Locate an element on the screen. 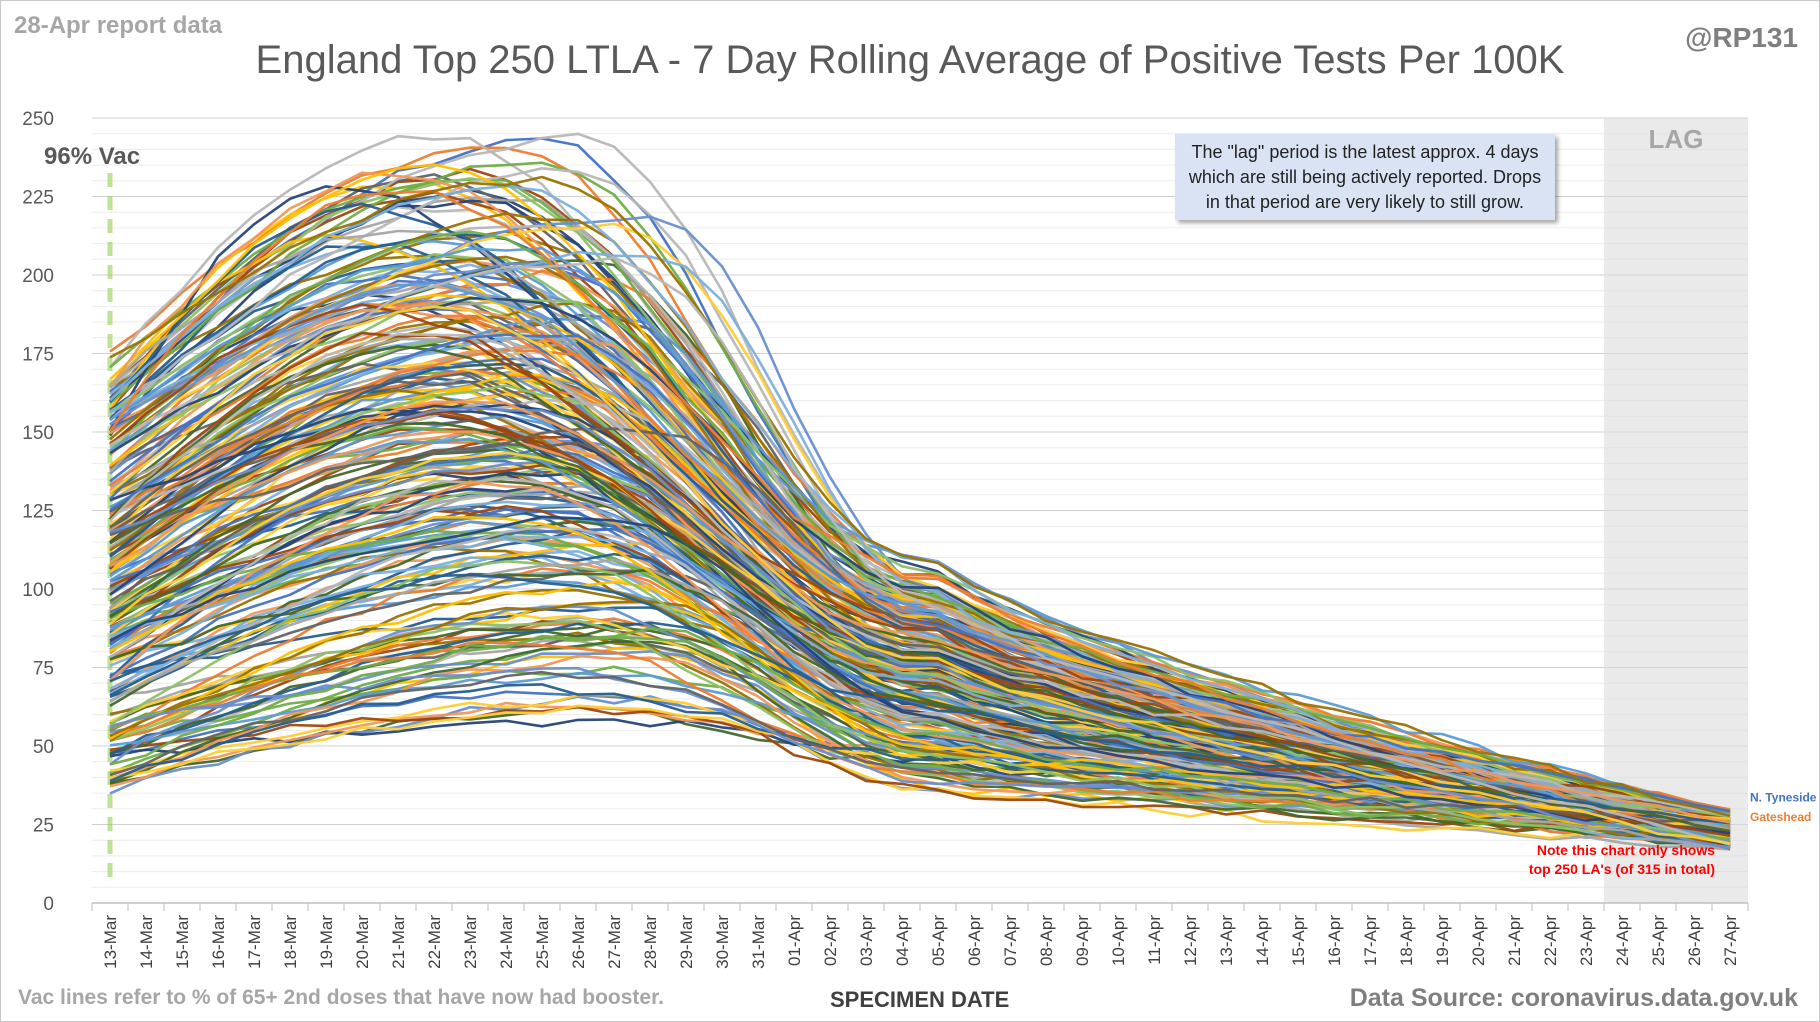 This screenshot has width=1820, height=1022. lag-shading is located at coordinates (1676, 510).